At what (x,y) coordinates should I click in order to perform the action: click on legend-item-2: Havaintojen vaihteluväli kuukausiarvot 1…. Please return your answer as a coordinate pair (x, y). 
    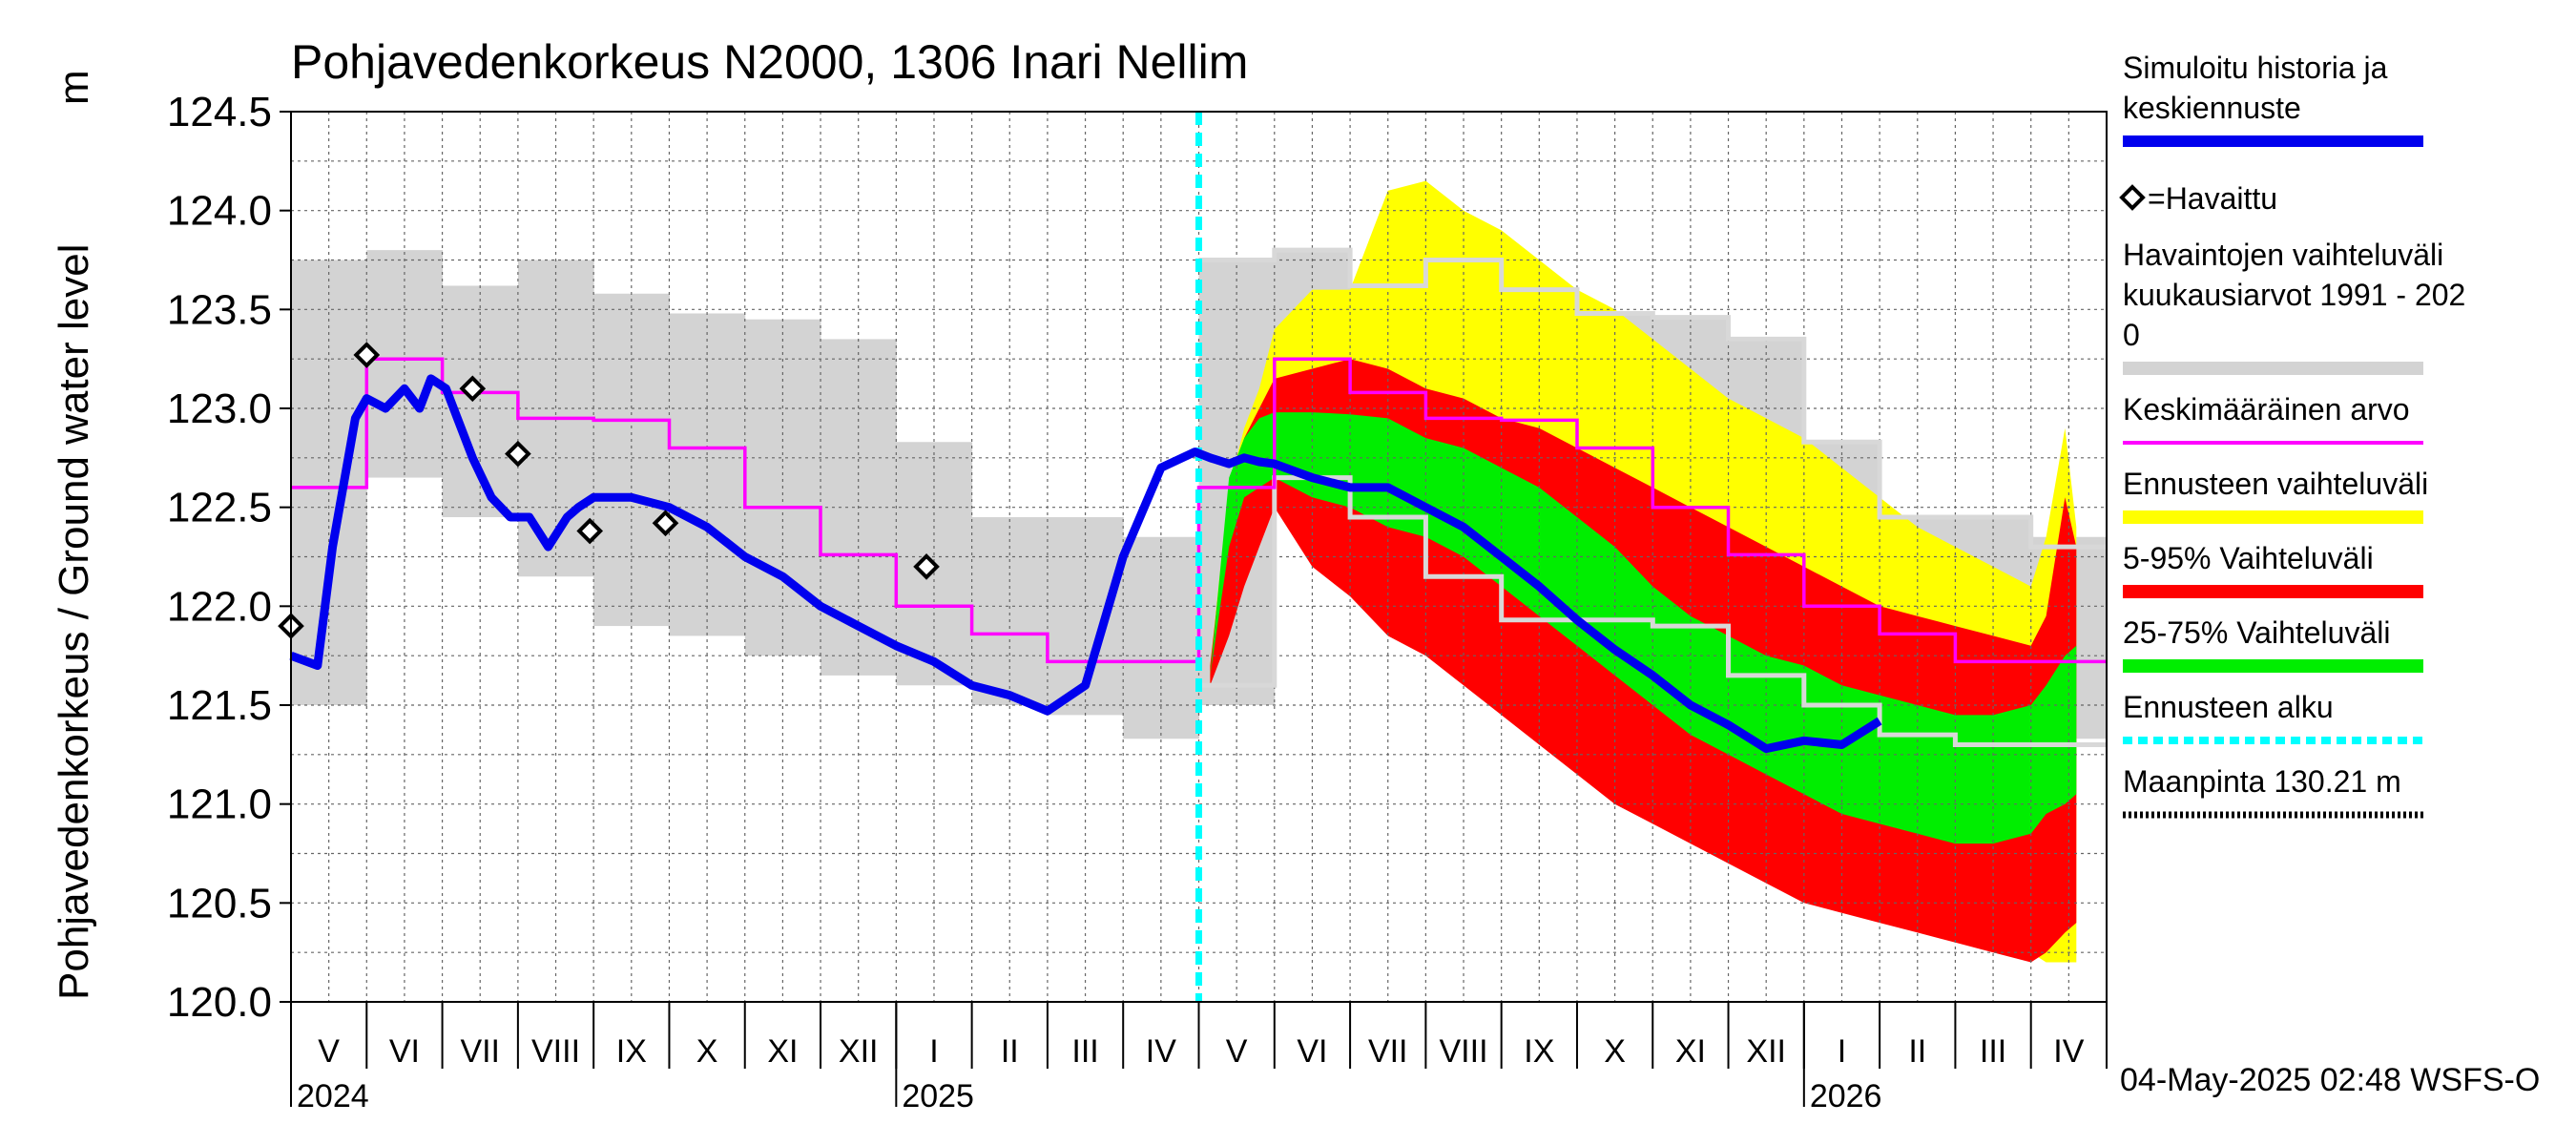
    Looking at the image, I should click on (2294, 307).